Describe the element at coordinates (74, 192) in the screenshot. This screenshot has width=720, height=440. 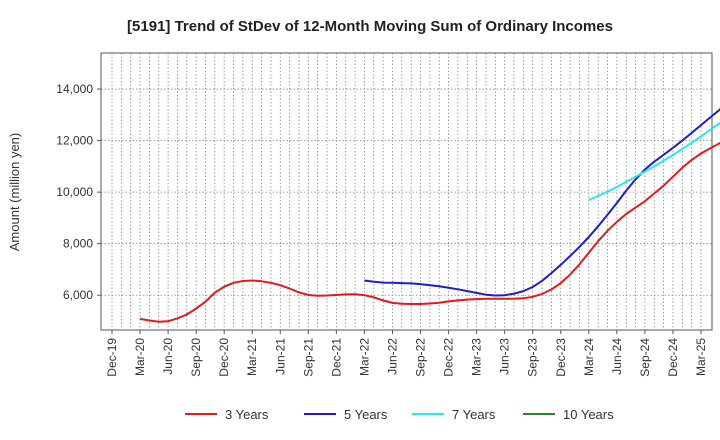
I see `y-tick-label: 10,000` at that location.